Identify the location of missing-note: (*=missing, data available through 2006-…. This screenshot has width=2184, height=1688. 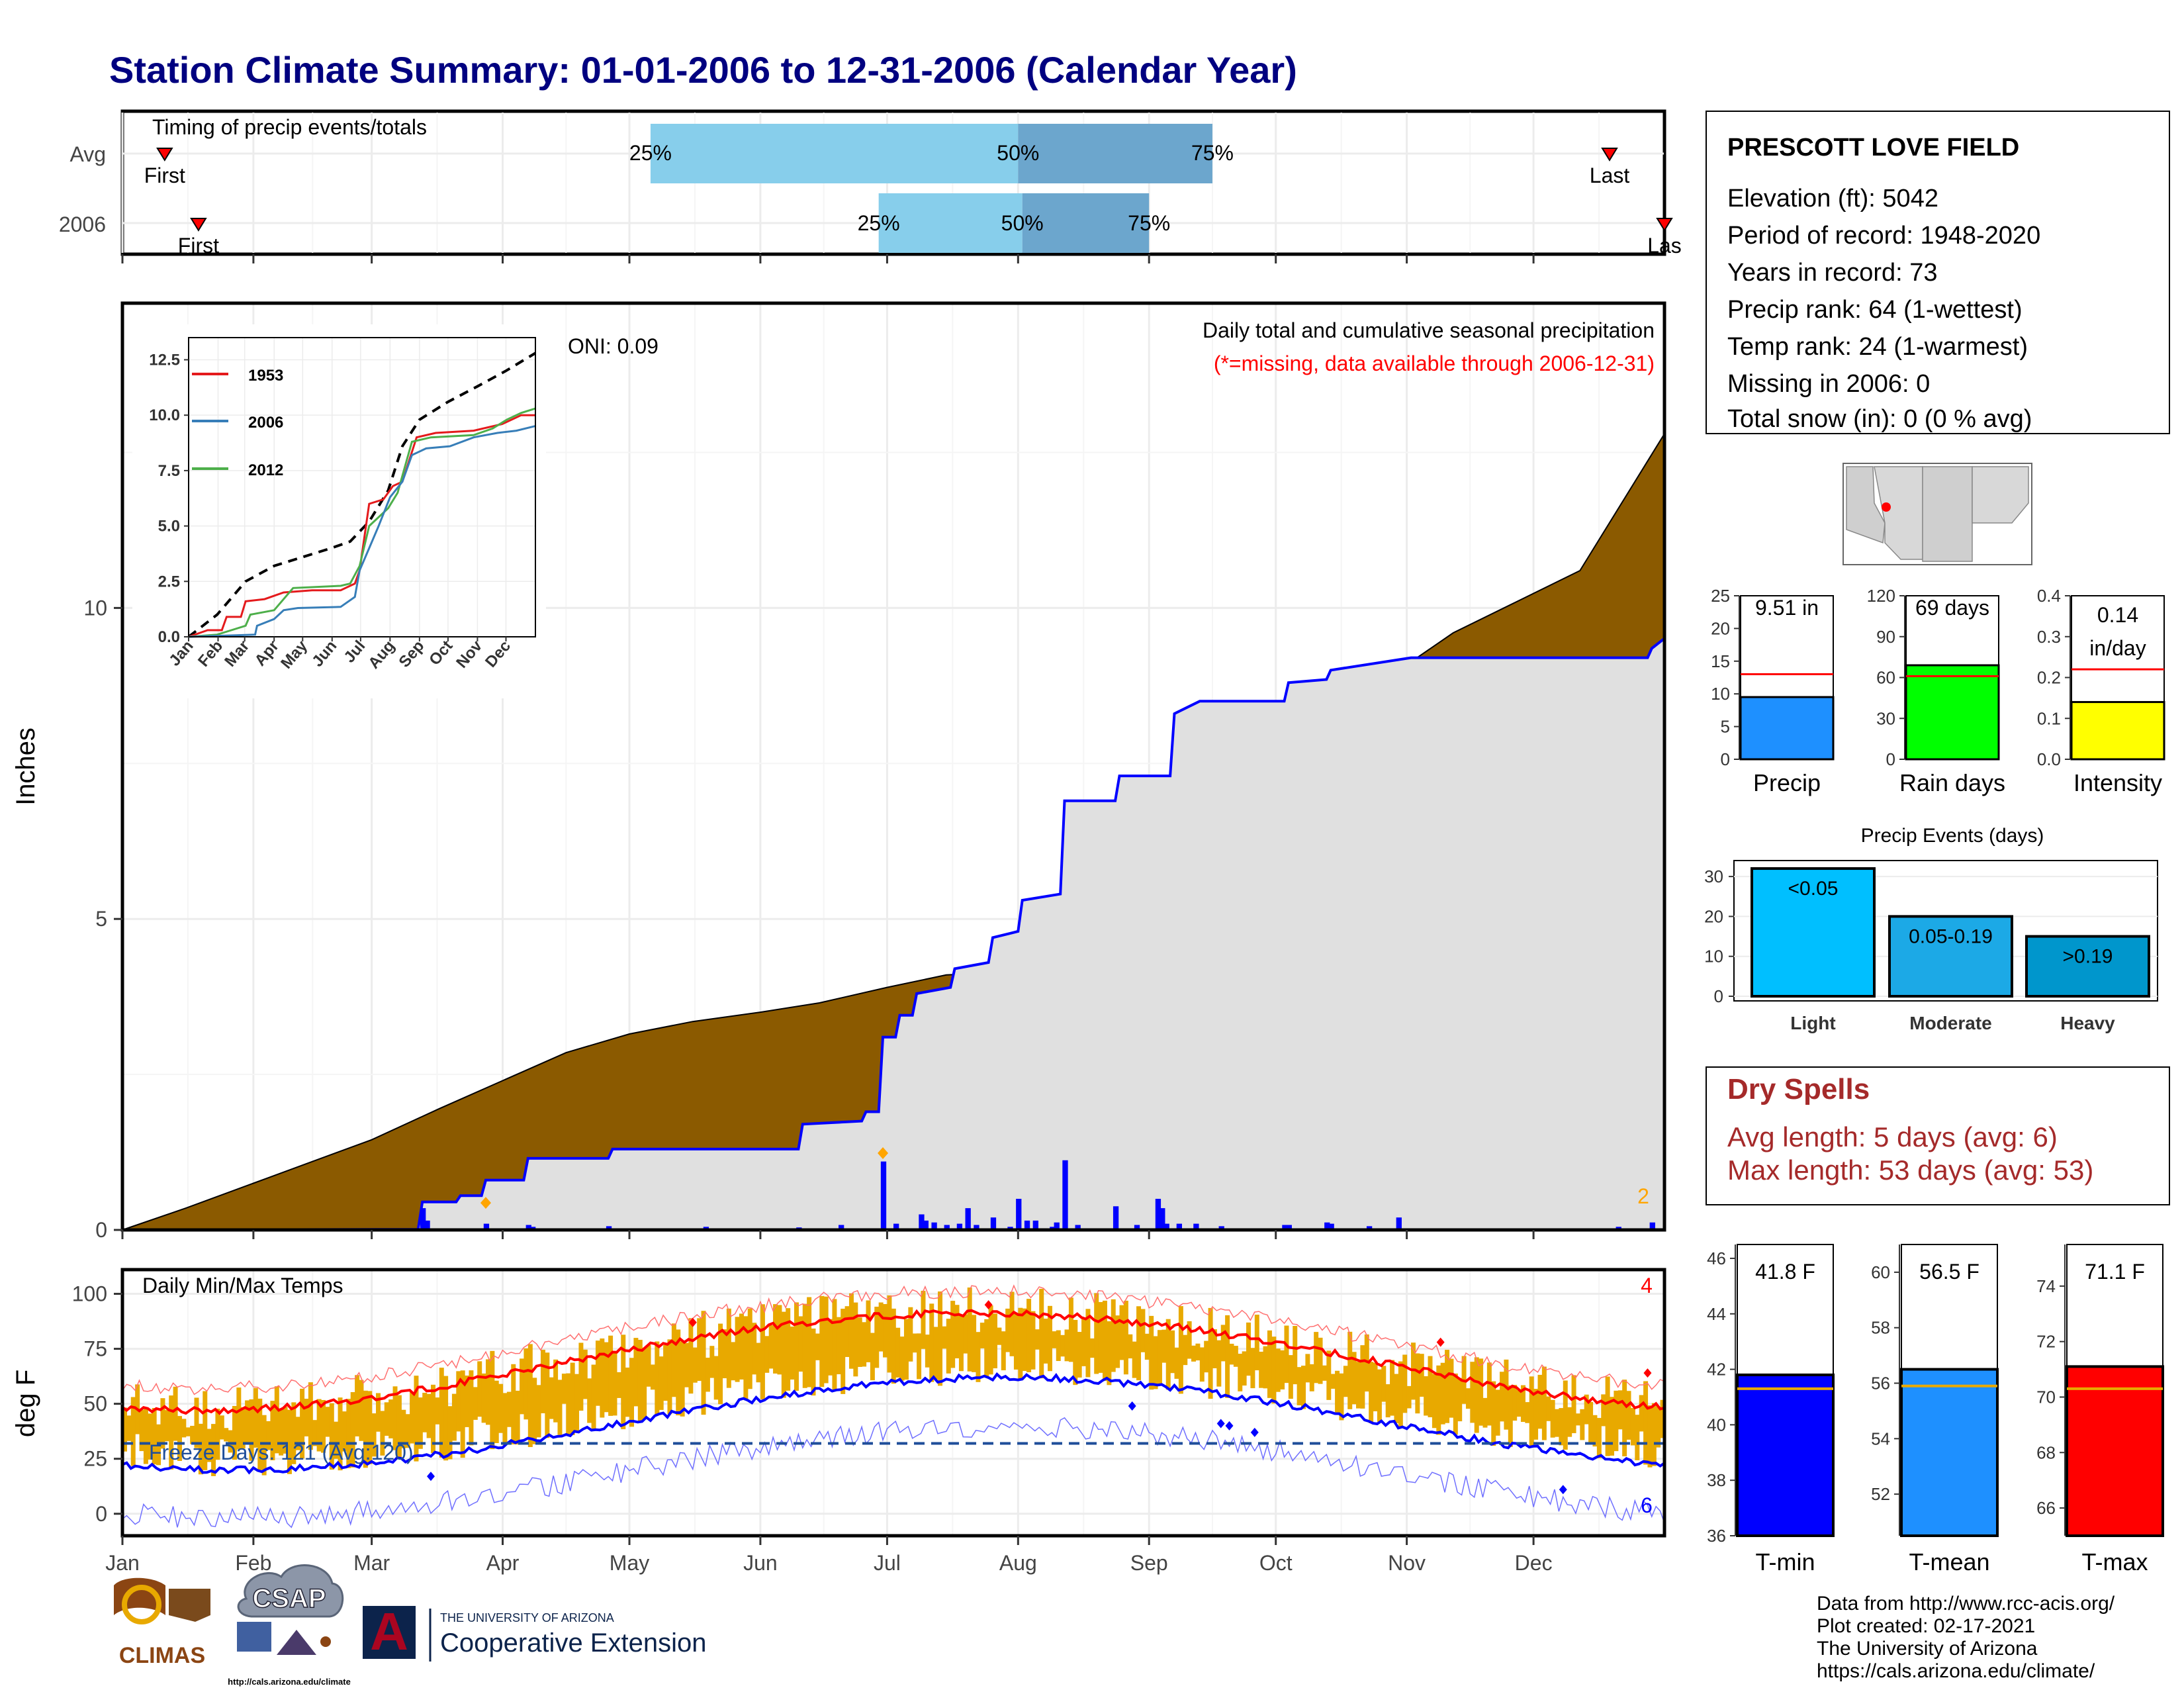
(1434, 363).